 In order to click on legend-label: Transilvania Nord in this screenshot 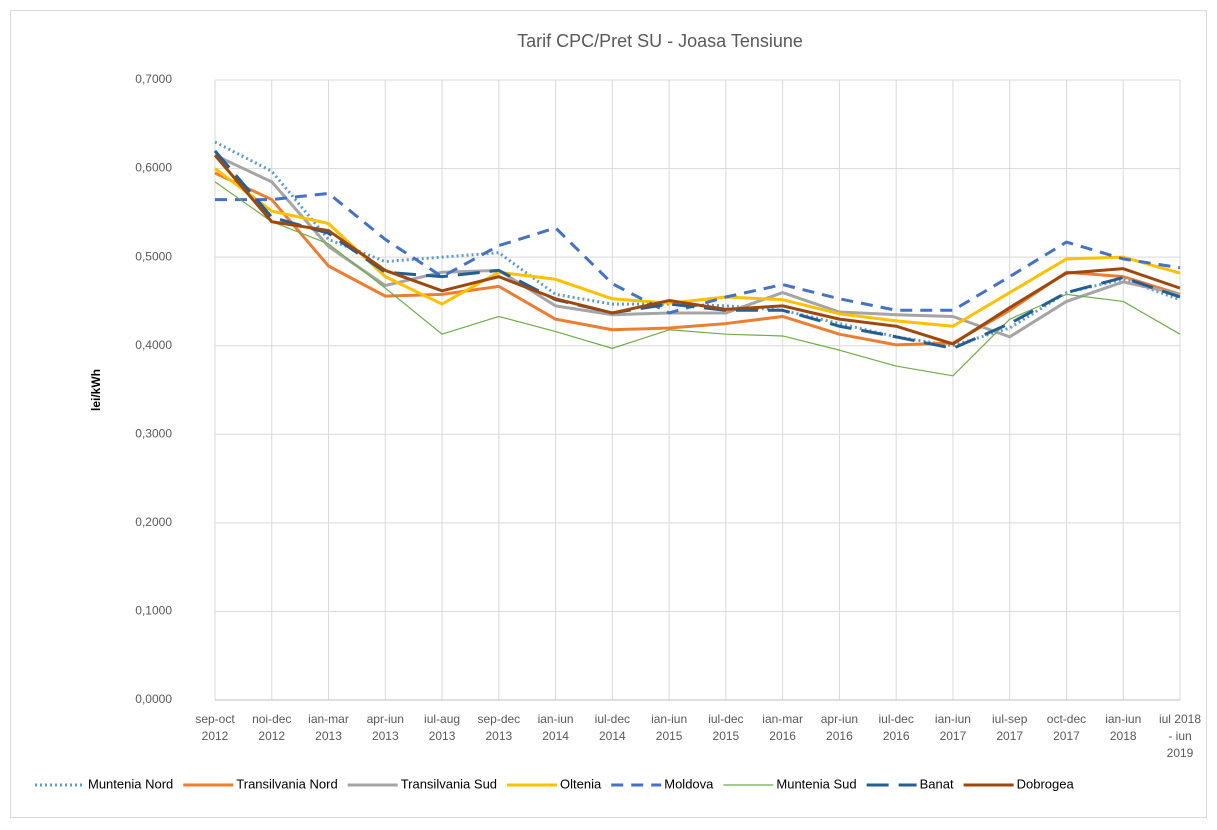, I will do `click(286, 783)`.